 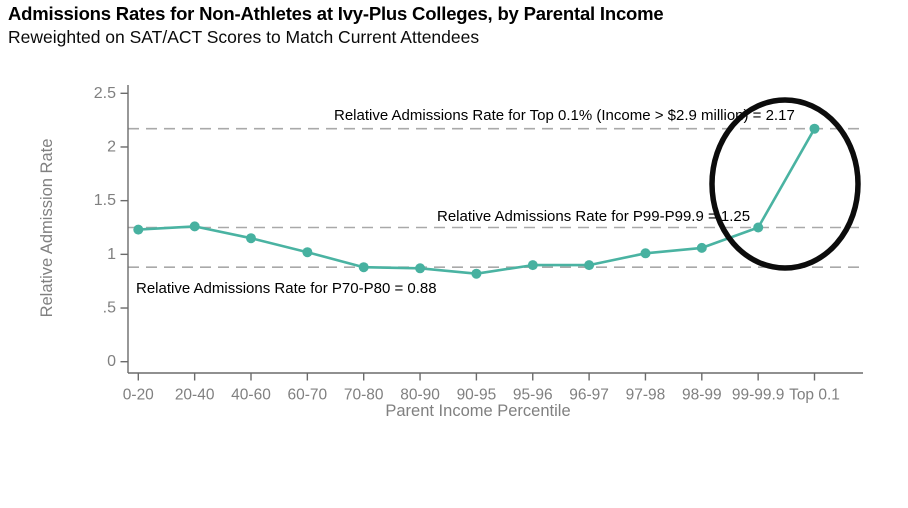 I want to click on data-point-99-99.9, so click(x=758, y=227).